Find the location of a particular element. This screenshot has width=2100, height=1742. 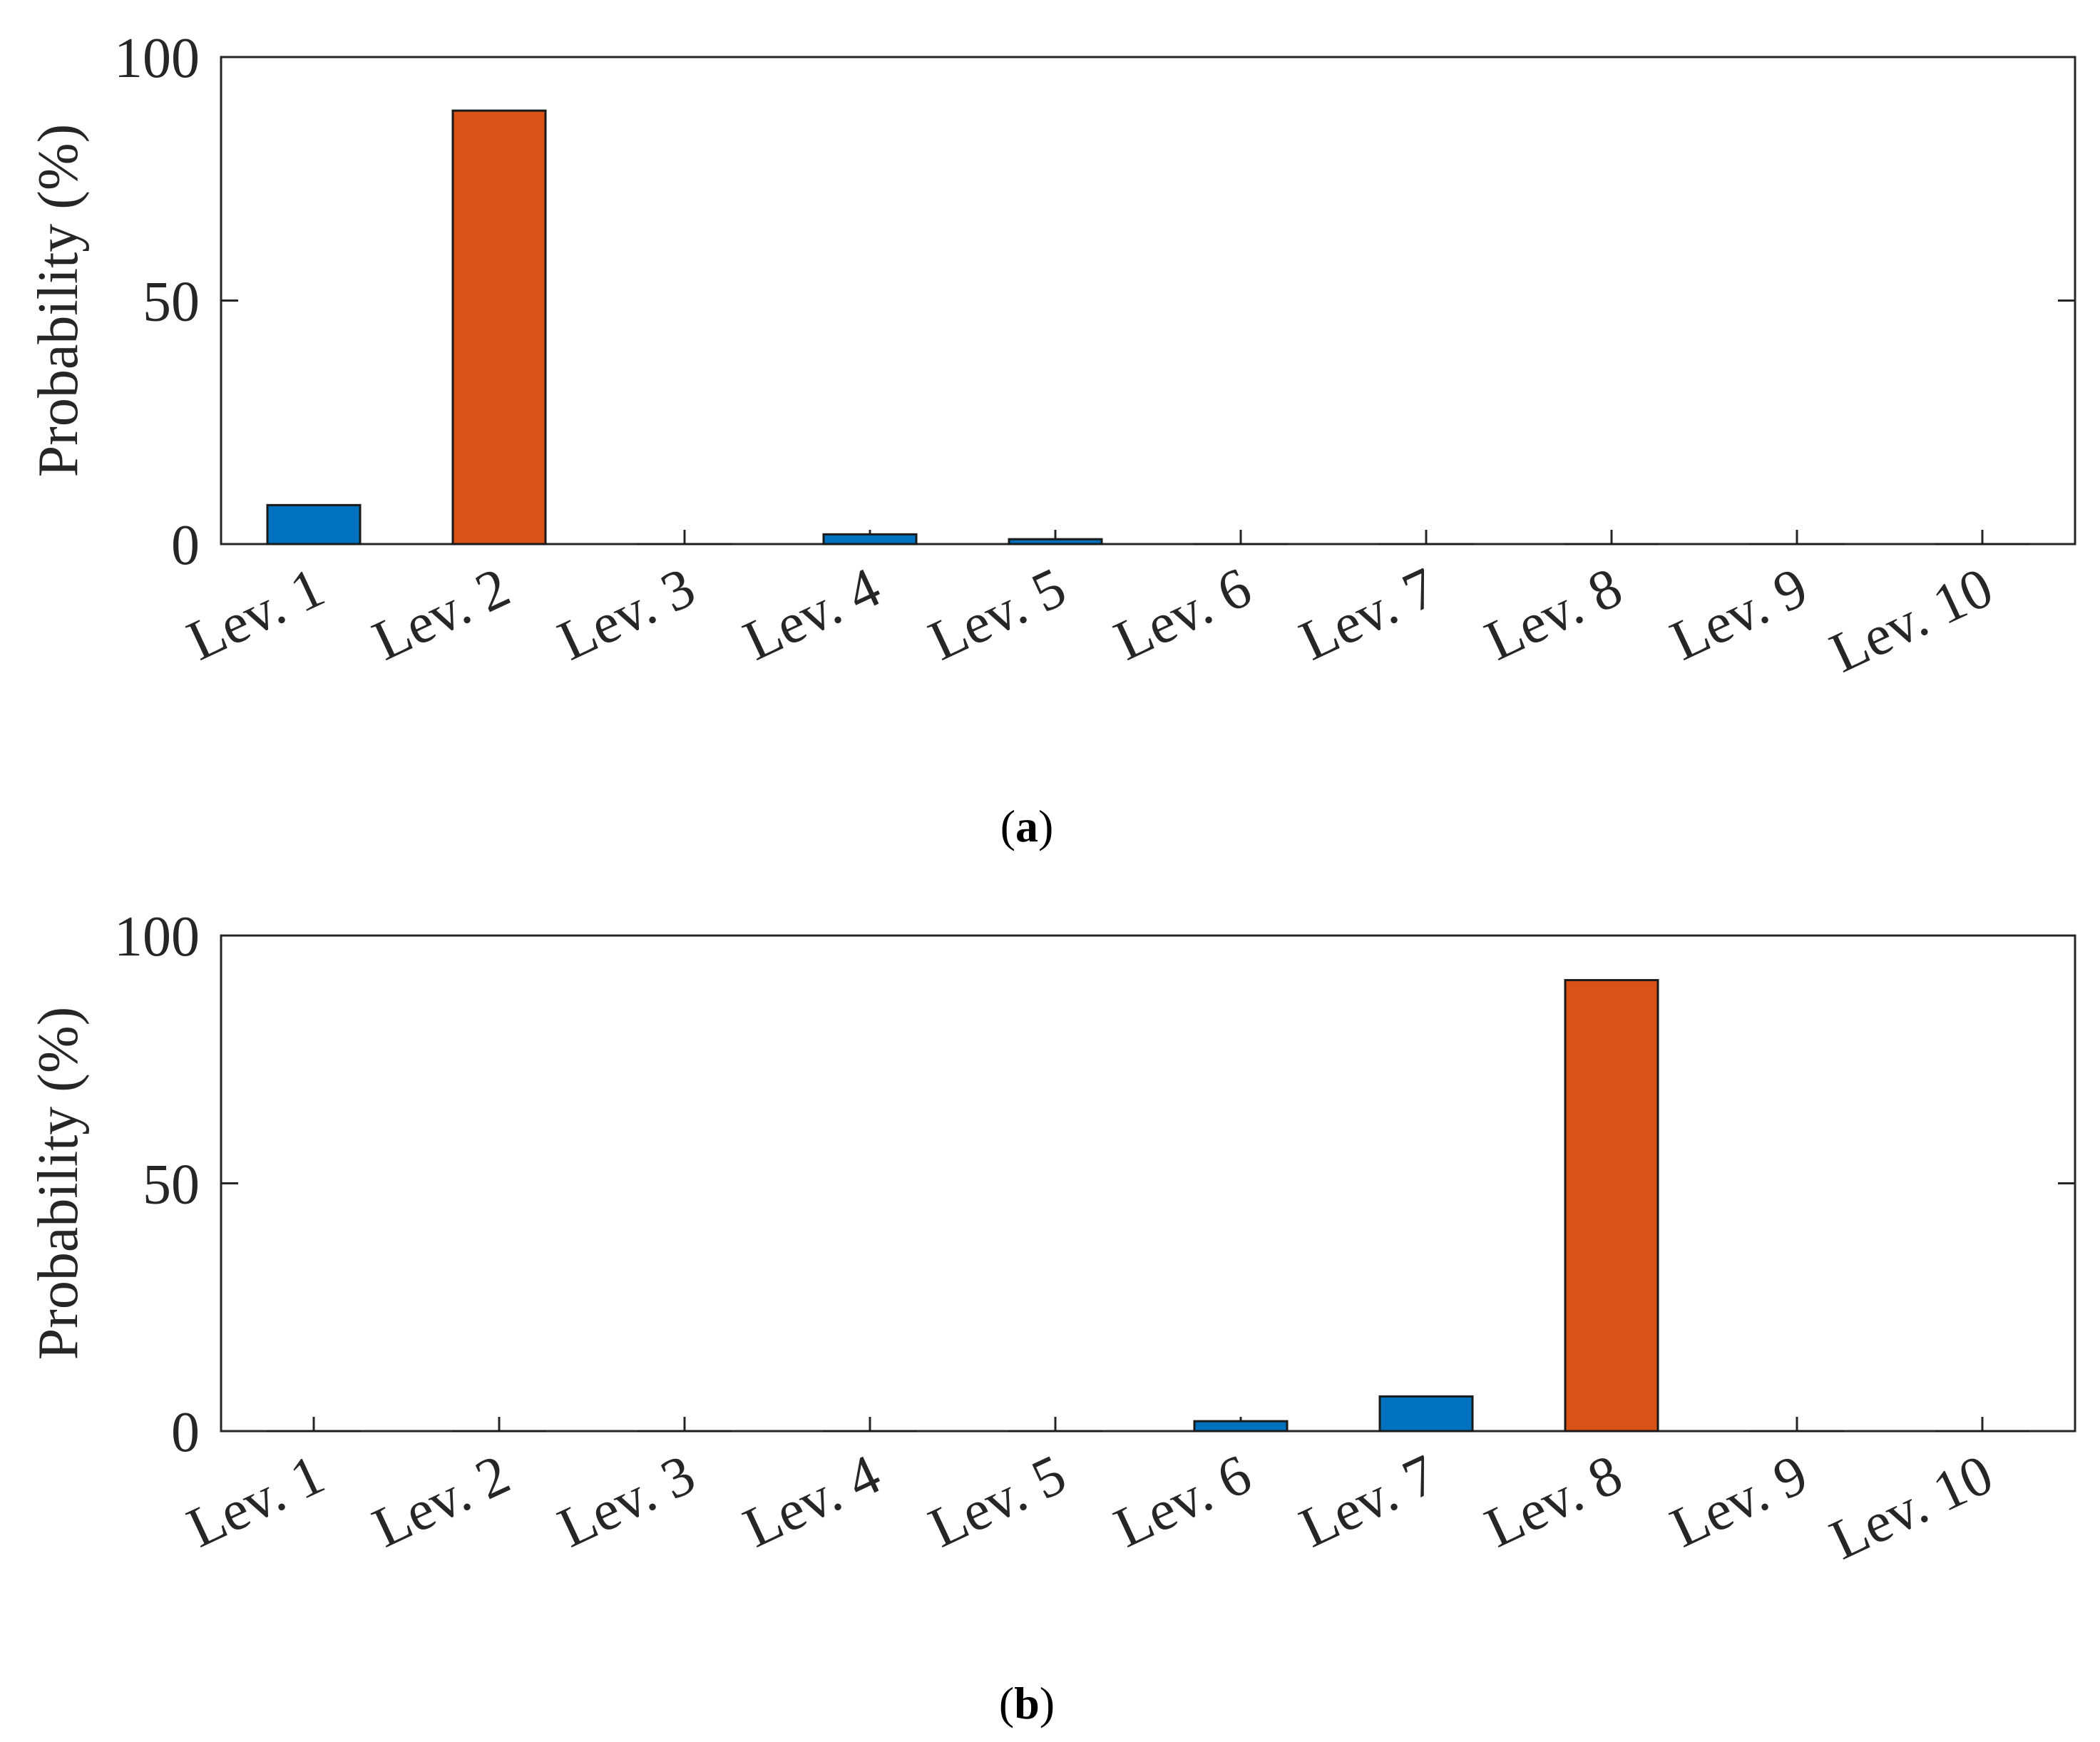

panel-caption-letter: a is located at coordinates (1026, 826).